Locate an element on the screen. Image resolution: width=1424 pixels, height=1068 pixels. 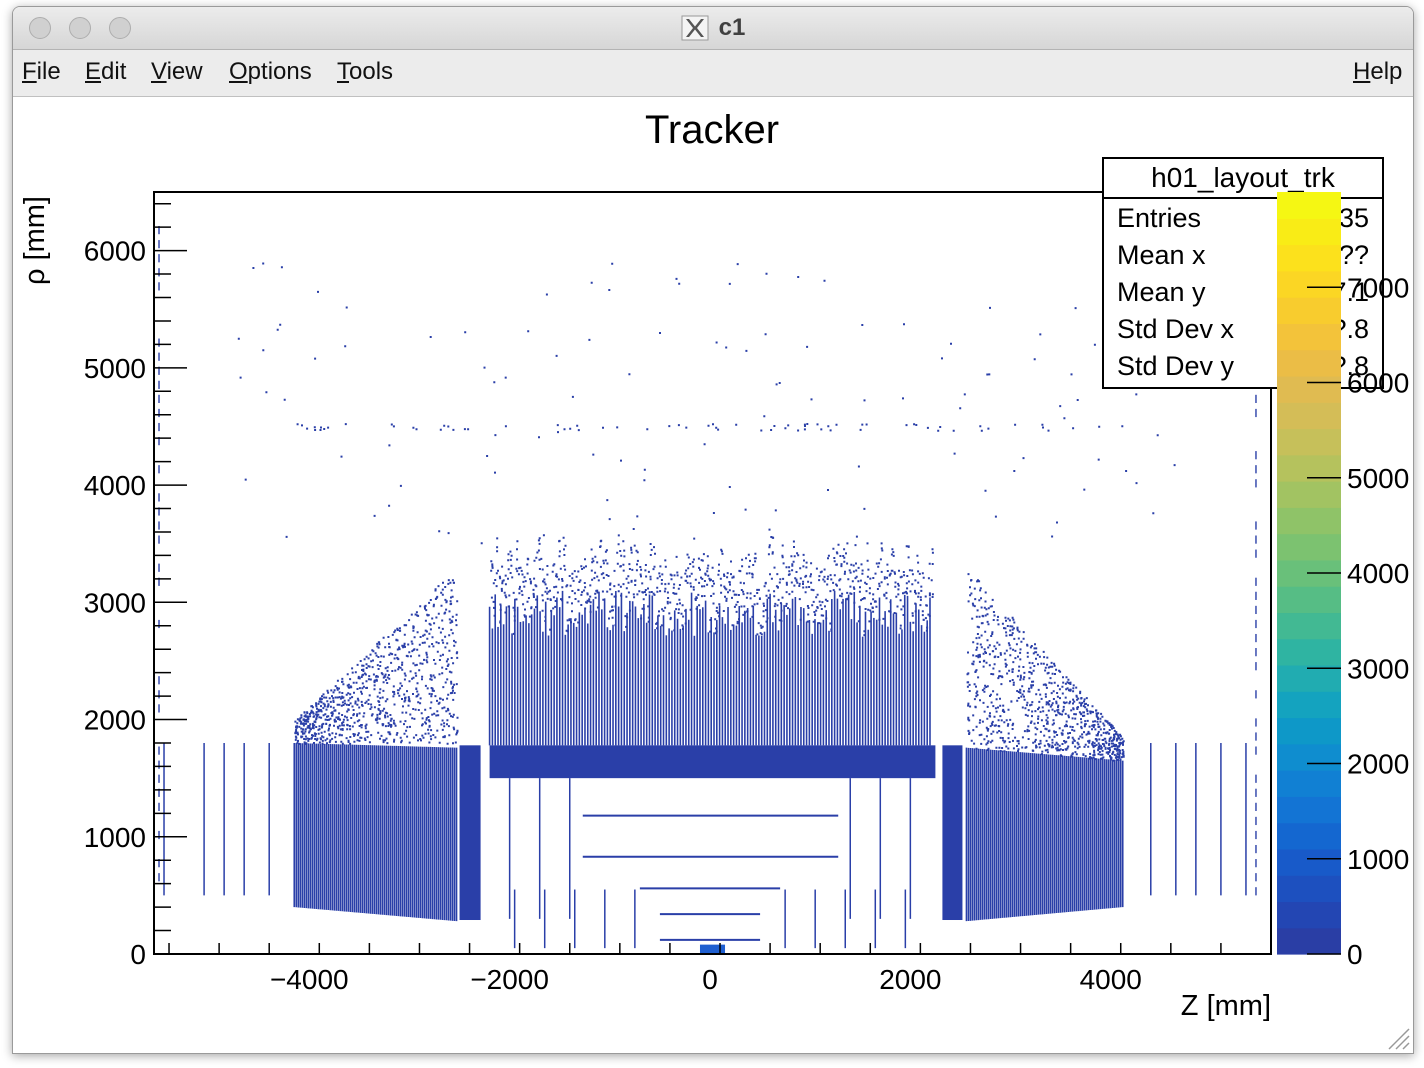
x-tick-label: −4000 is located at coordinates (309, 979).